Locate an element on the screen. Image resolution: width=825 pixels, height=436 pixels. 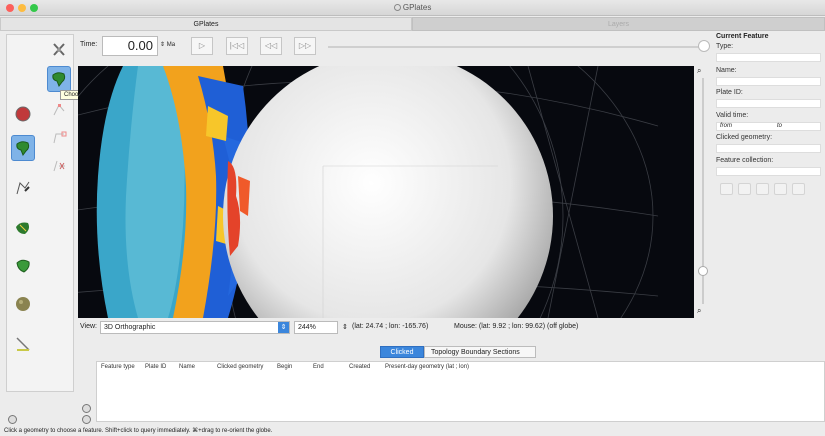
rewind-to-start-button: |◁◁ is located at coordinates (237, 46).